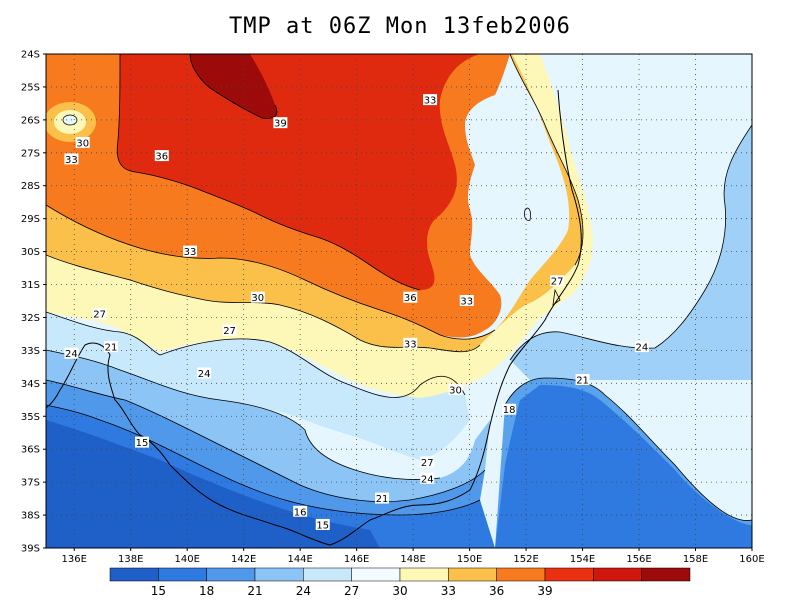  Describe the element at coordinates (254, 591) in the screenshot. I see `colorbar-label: 21` at that location.